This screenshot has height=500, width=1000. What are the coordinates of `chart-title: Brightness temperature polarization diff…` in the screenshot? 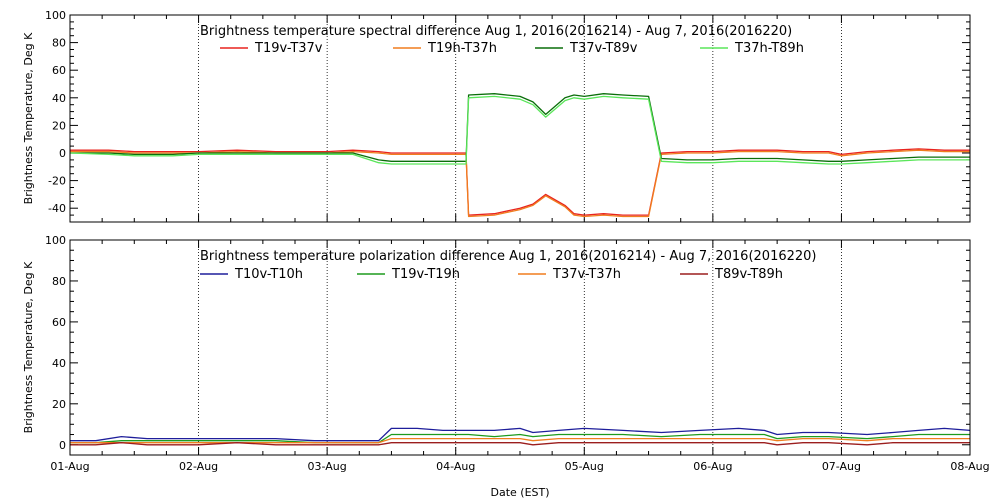 It's located at (508, 256).